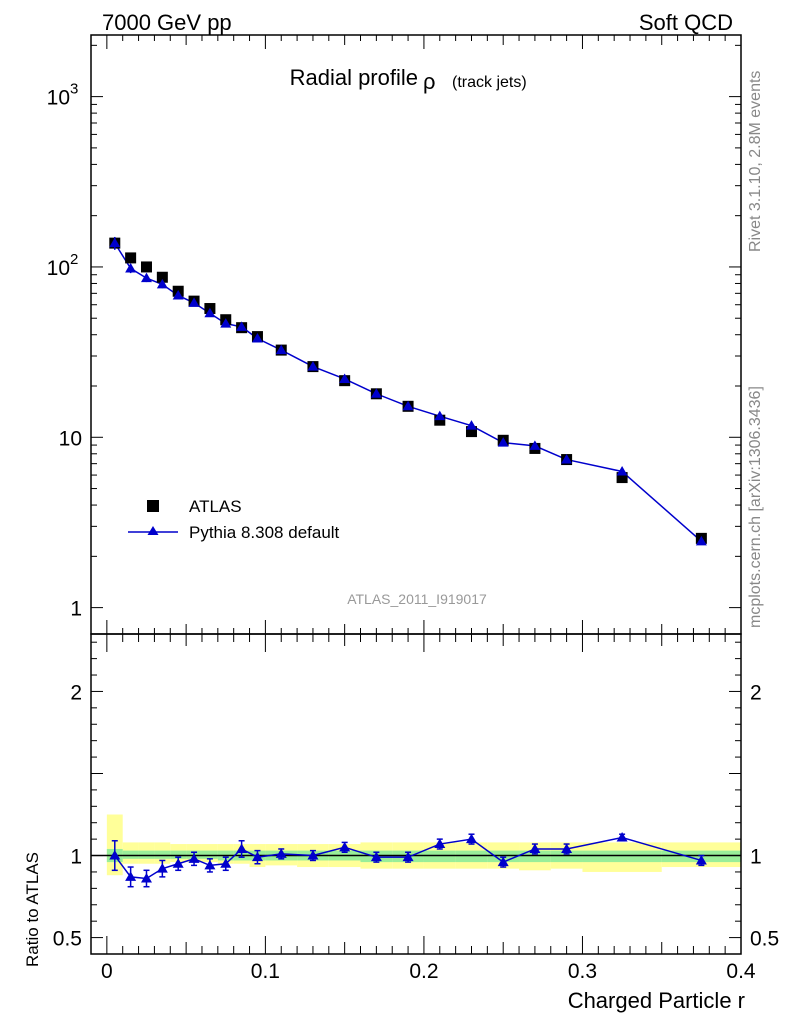 The image size is (786, 1024). I want to click on main-y-tick-exponent: 3, so click(74, 89).